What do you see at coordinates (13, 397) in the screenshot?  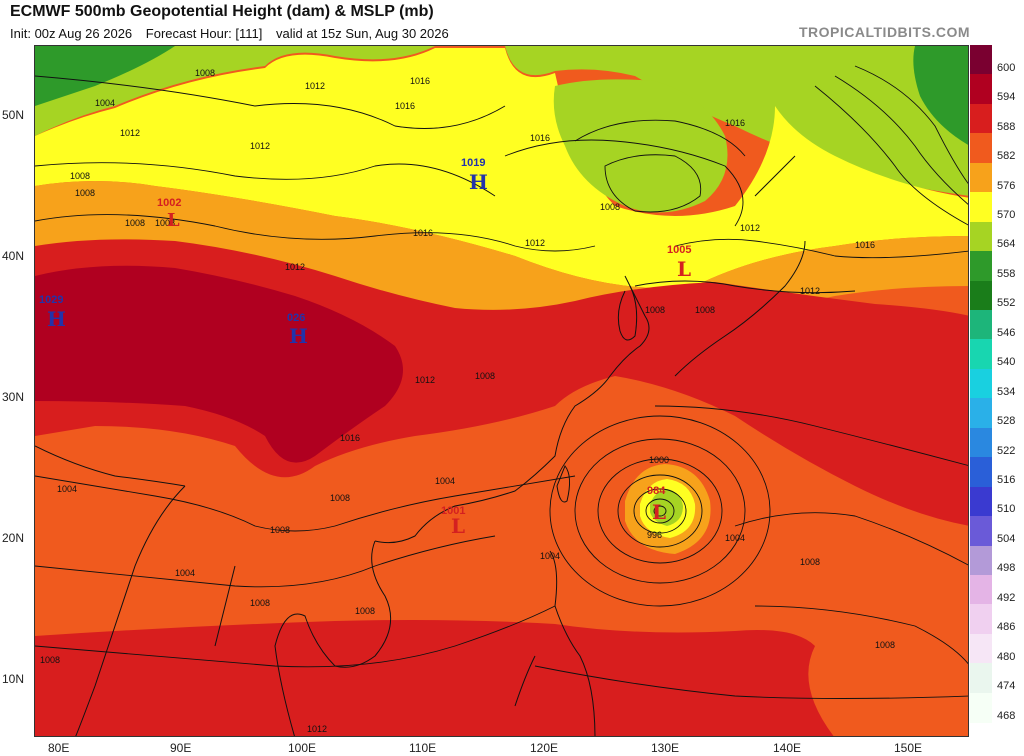 I see `lat-label-30n: 30N` at bounding box center [13, 397].